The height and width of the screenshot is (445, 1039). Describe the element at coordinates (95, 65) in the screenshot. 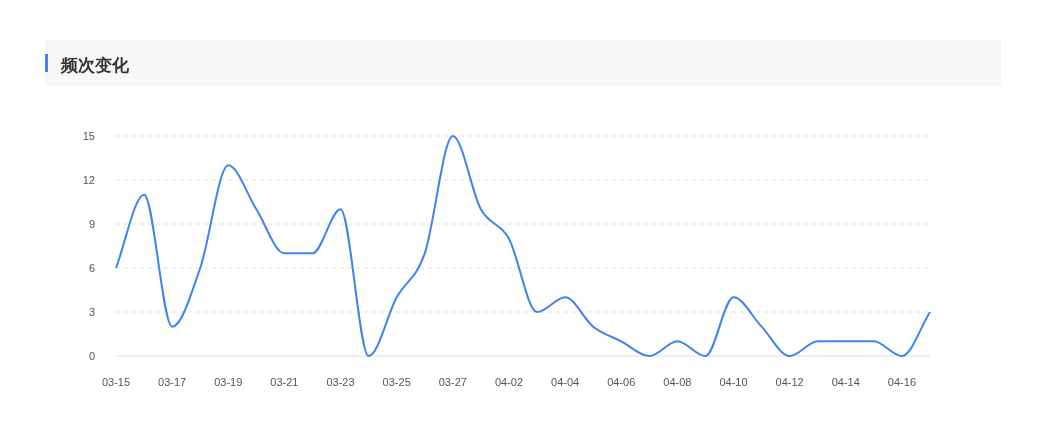

I see `chart-title: 频次变化` at that location.